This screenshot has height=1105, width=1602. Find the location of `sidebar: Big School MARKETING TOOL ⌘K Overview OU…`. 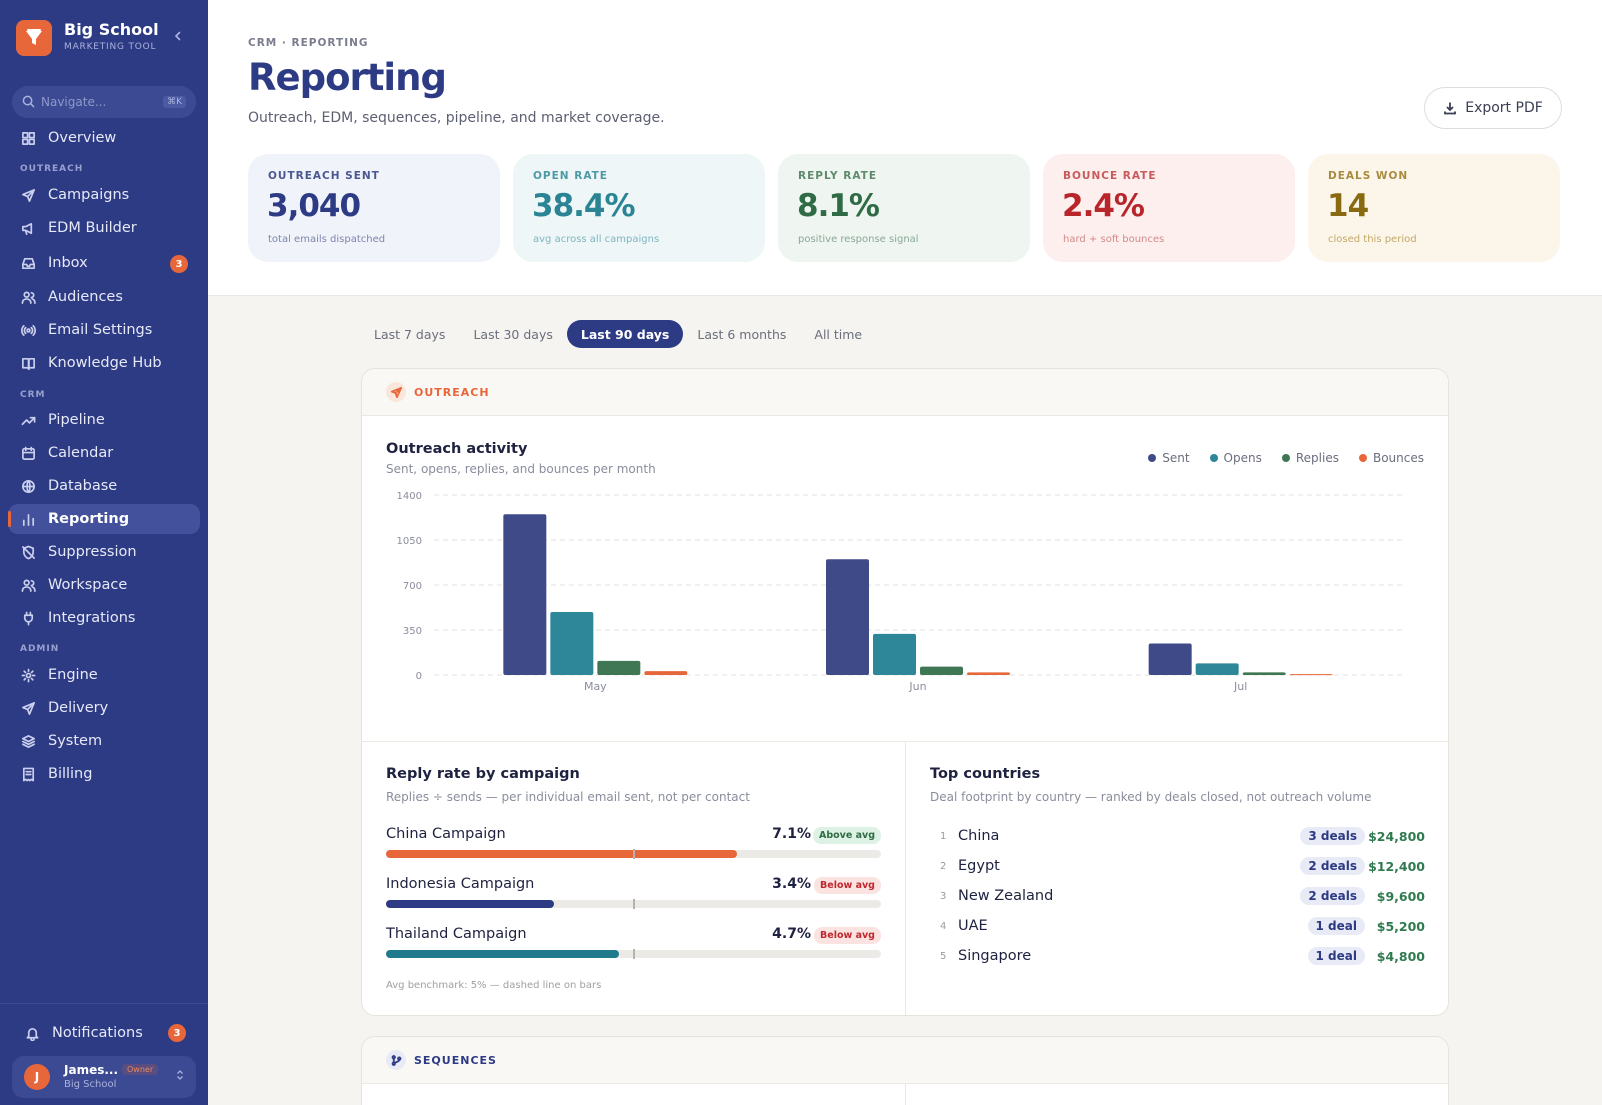

sidebar: Big School MARKETING TOOL ⌘K Overview OU… is located at coordinates (104, 552).